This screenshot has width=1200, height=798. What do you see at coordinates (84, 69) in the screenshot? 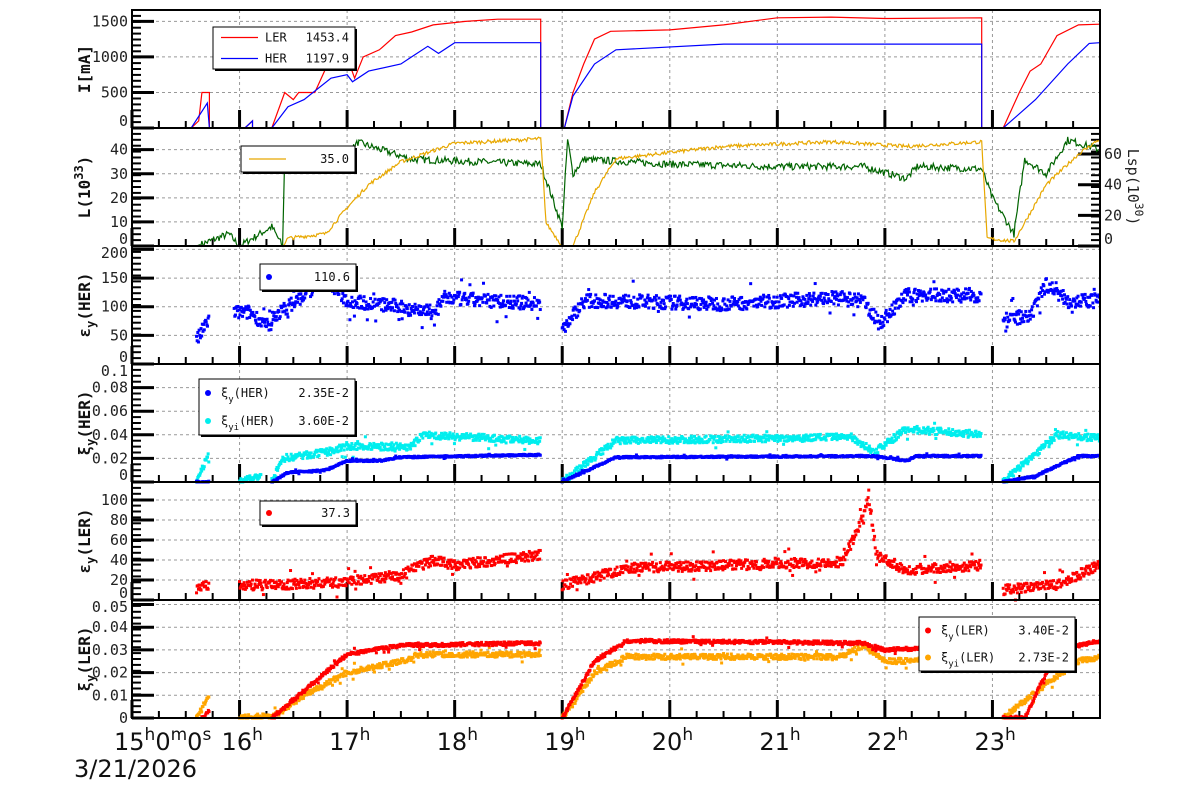
I see `y-axis-label: I[mA]` at bounding box center [84, 69].